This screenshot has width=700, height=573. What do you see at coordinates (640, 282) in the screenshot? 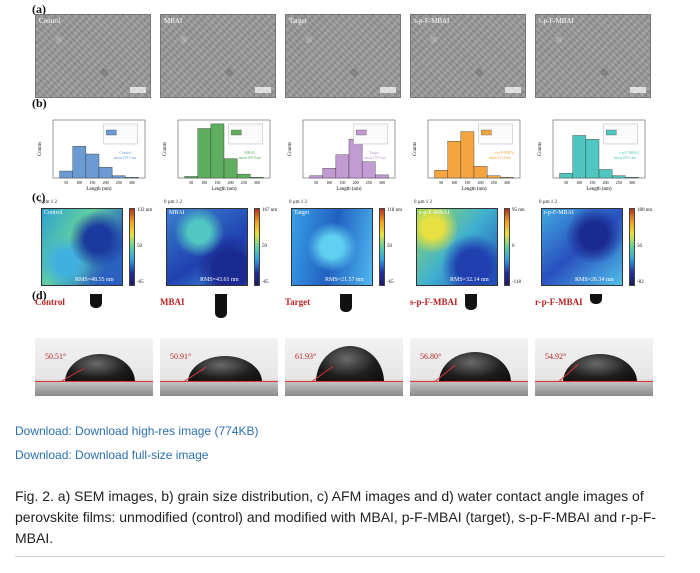
I see `color-bar-min: -82` at bounding box center [640, 282].